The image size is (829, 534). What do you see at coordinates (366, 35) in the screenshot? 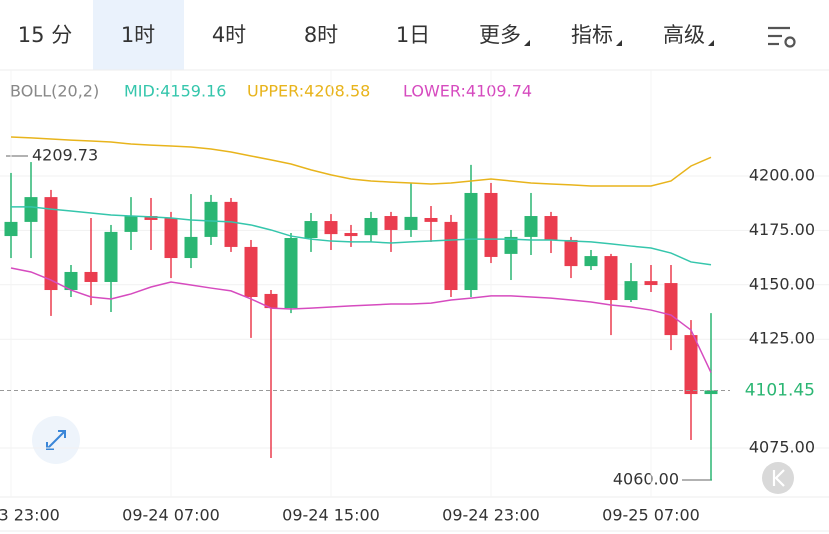
I see `tabs: 15 分 1时 4时 8时 1日 更多 指标 高级` at bounding box center [366, 35].